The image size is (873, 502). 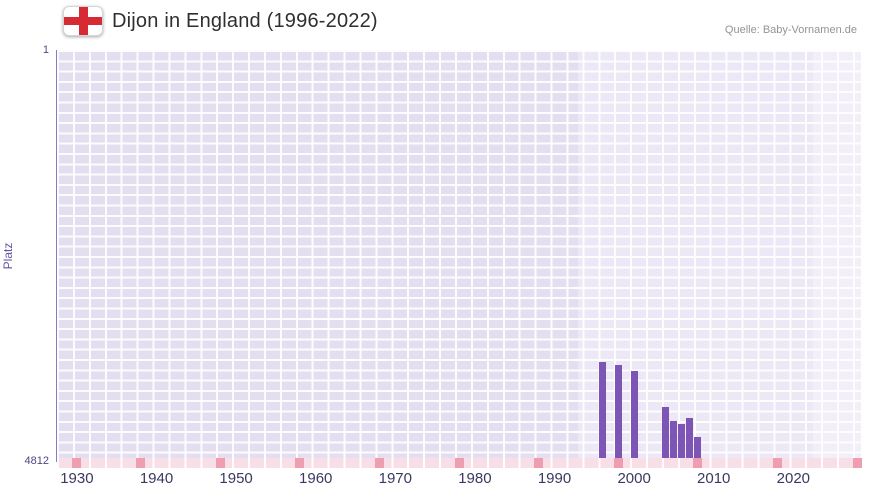 I want to click on baseline-marker-1998, so click(x=618, y=463).